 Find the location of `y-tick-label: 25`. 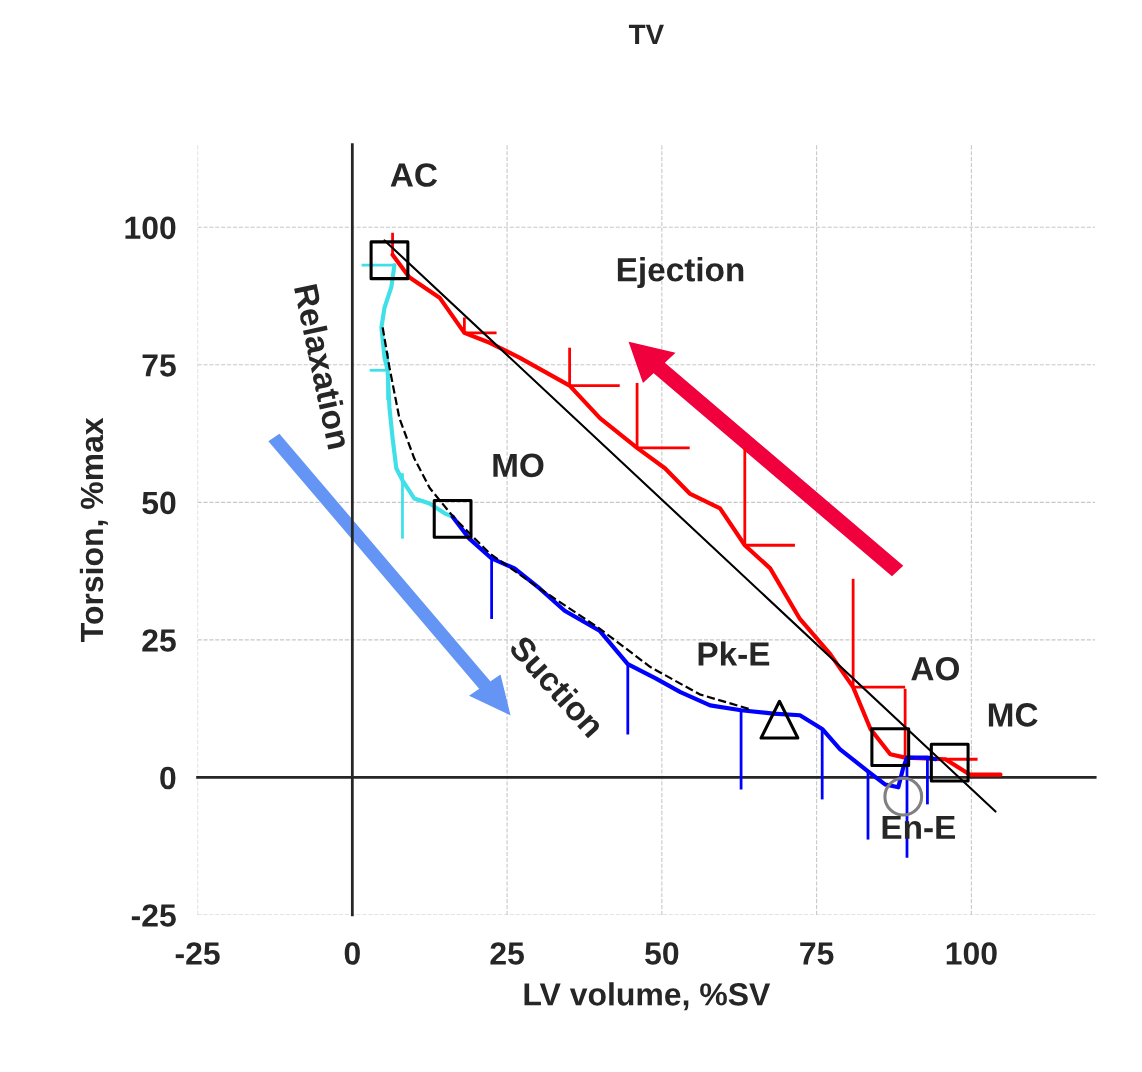

y-tick-label: 25 is located at coordinates (159, 640).